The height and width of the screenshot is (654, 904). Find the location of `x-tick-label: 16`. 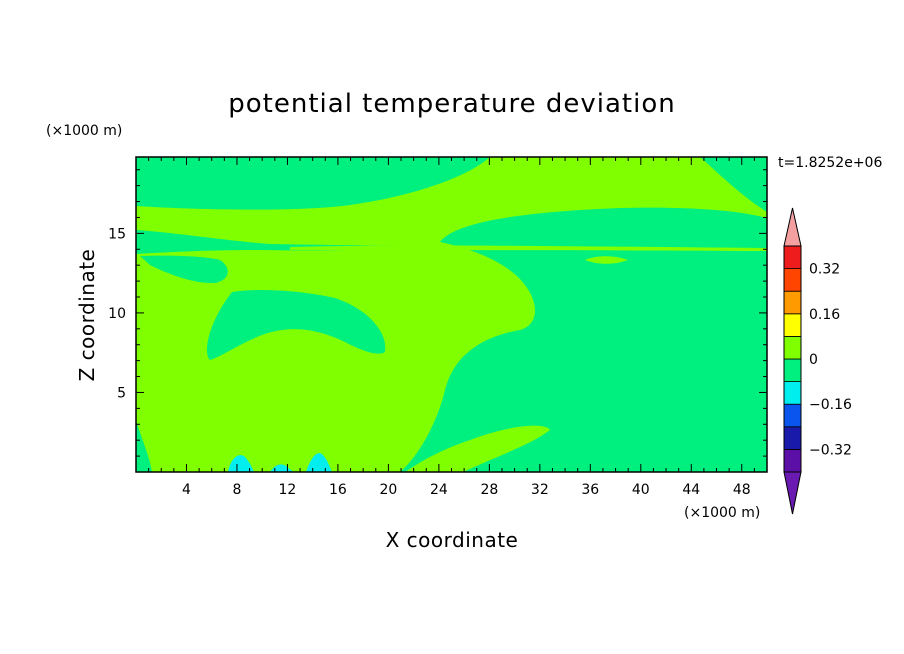

x-tick-label: 16 is located at coordinates (338, 490).